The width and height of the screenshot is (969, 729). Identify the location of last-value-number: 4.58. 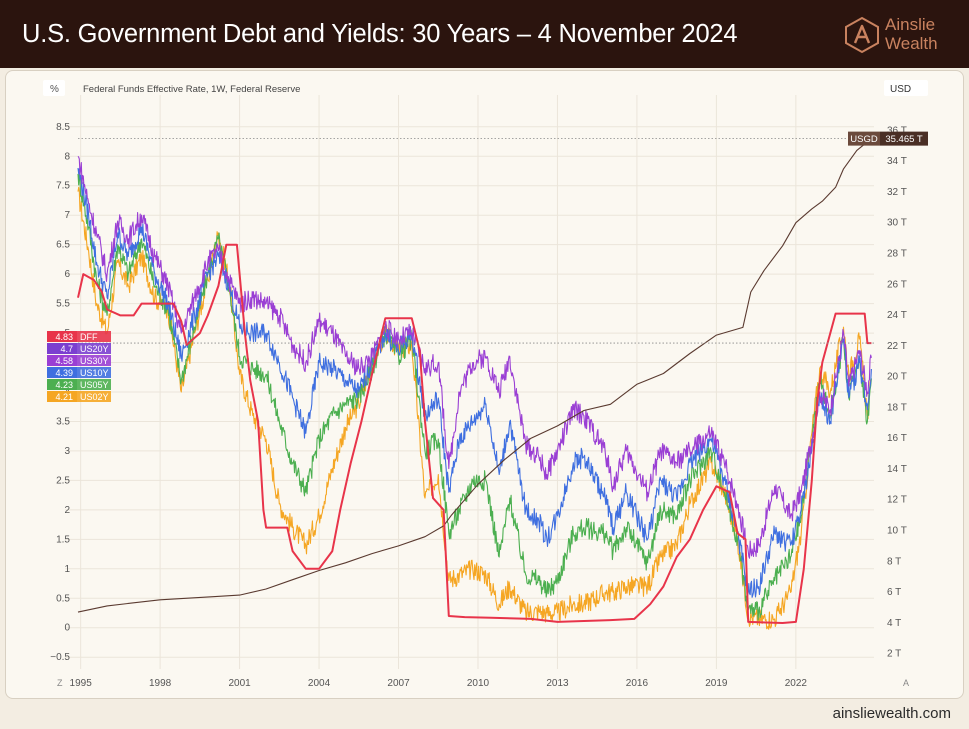
(64, 361).